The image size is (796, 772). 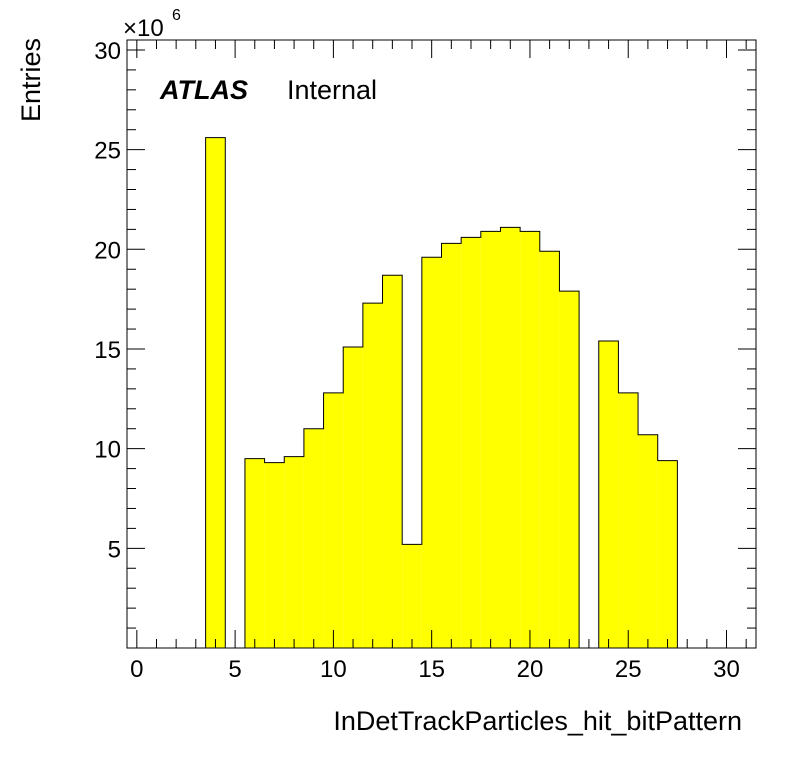 What do you see at coordinates (431, 669) in the screenshot?
I see `x-tick-label: 15` at bounding box center [431, 669].